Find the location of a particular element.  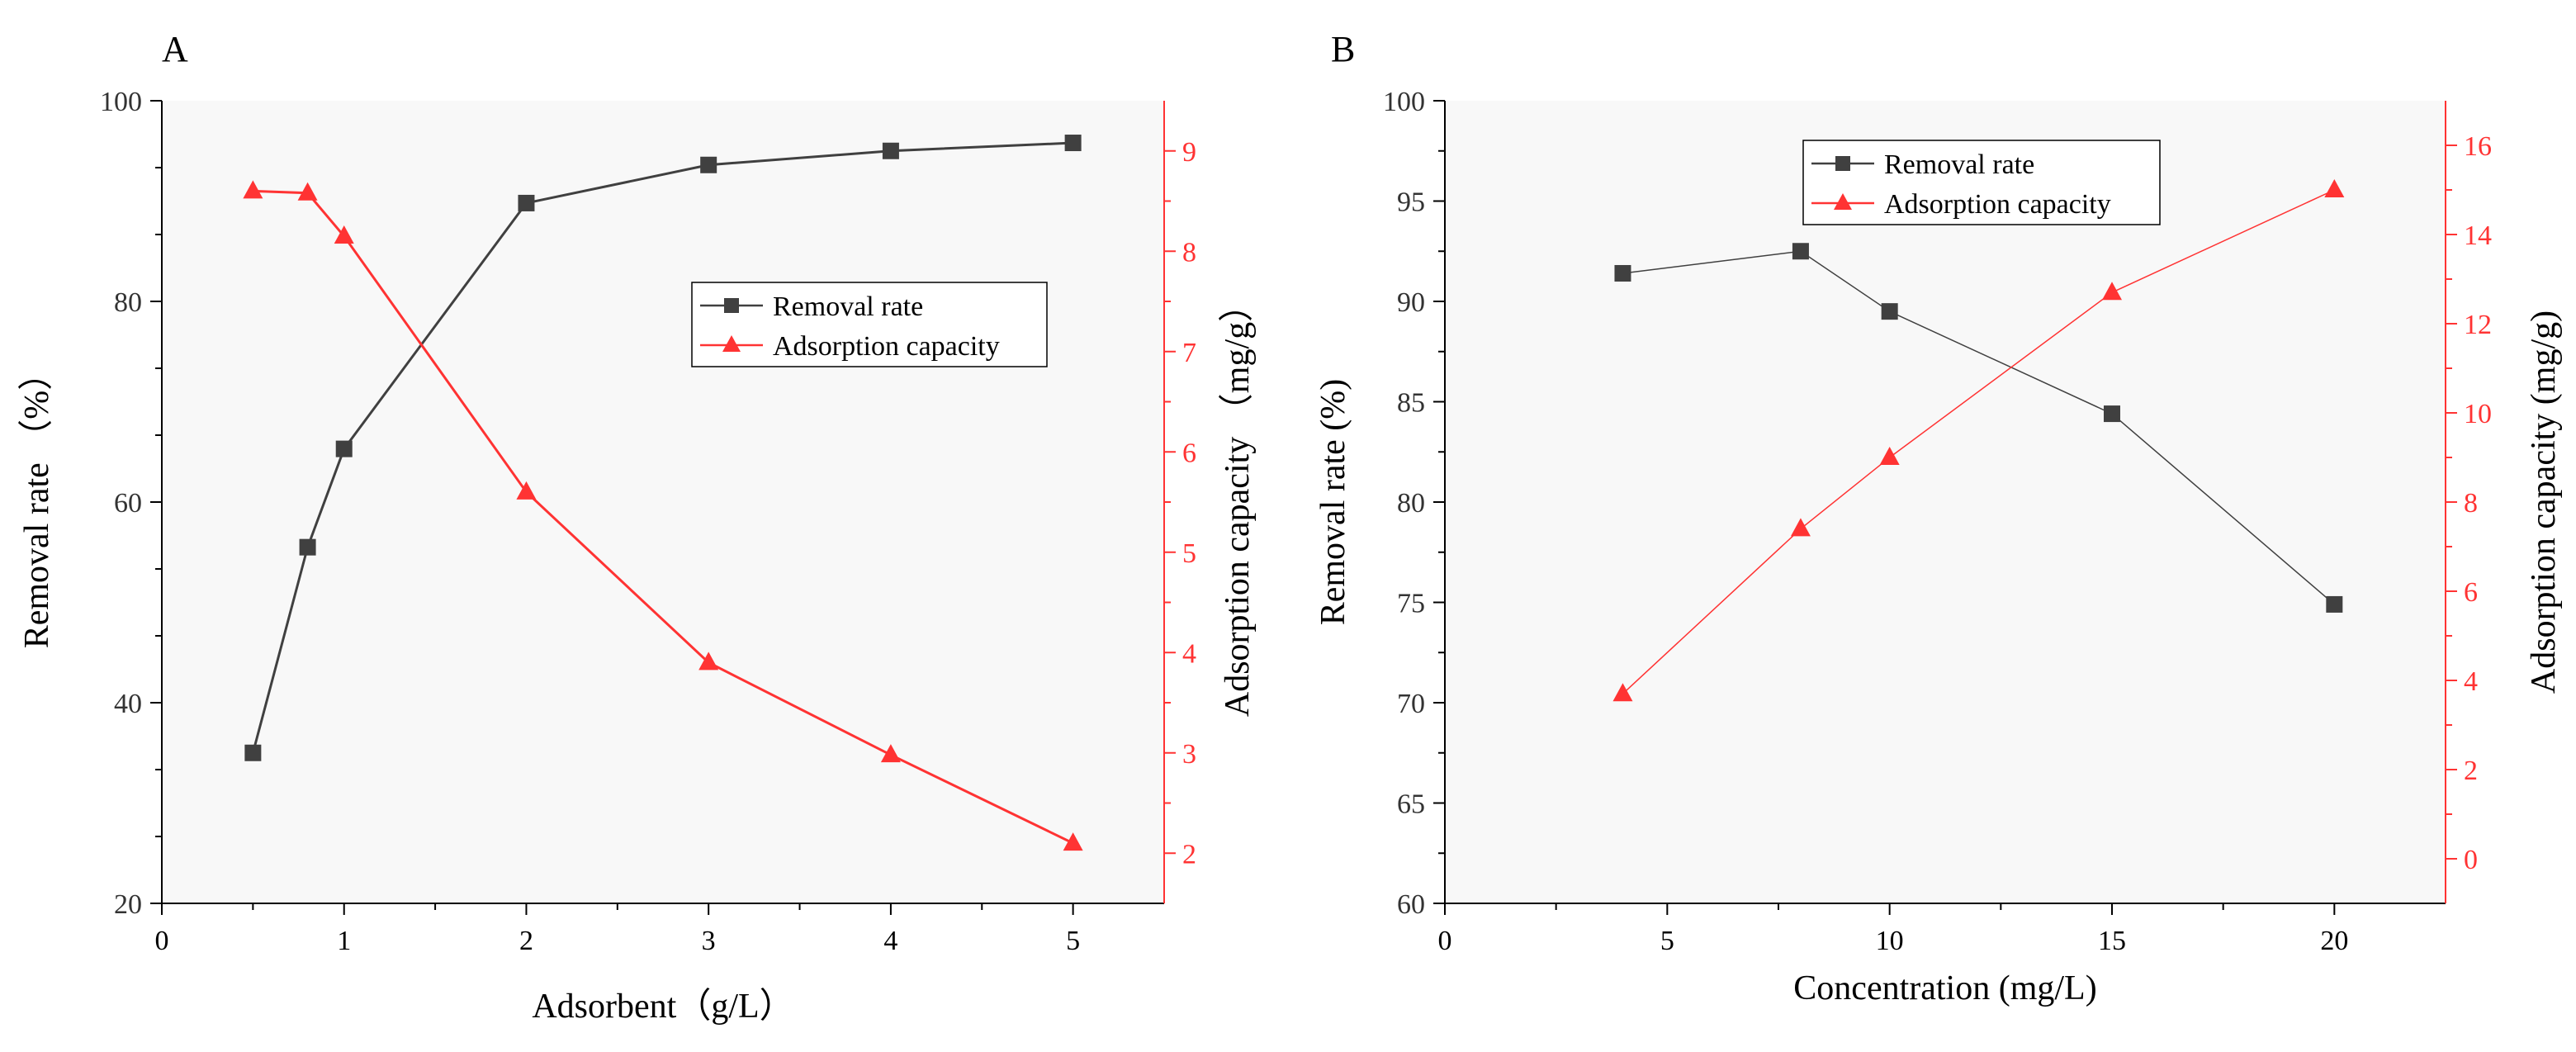

y-axis-left-title: Removal rate （%） is located at coordinates (37, 502).